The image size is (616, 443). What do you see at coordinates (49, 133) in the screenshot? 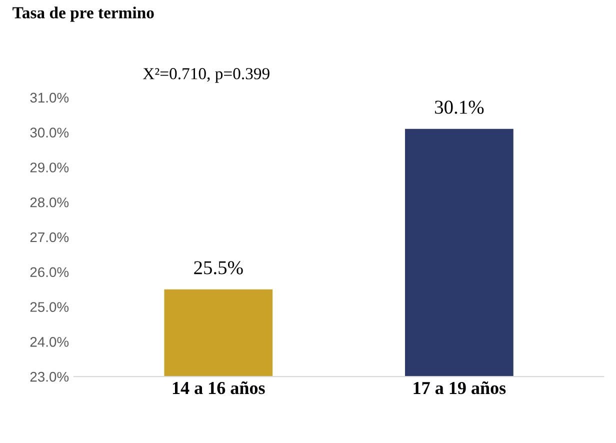
I see `y-tick-label: 30.0%` at bounding box center [49, 133].